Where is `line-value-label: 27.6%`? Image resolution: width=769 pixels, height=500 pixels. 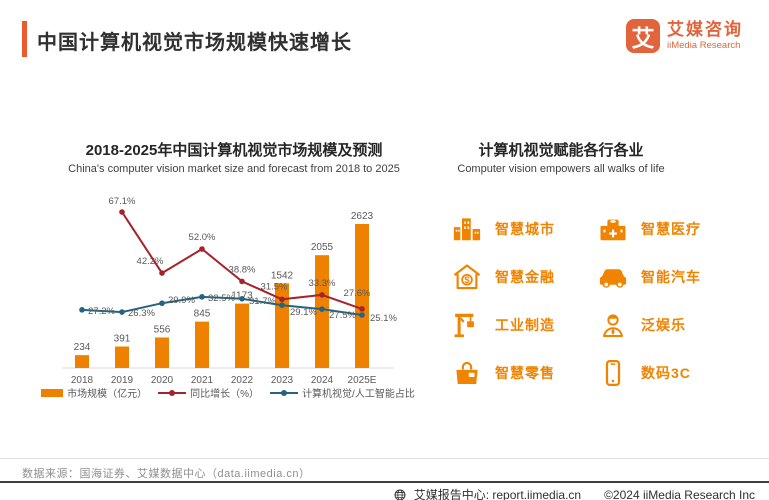 line-value-label: 27.6% is located at coordinates (357, 293).